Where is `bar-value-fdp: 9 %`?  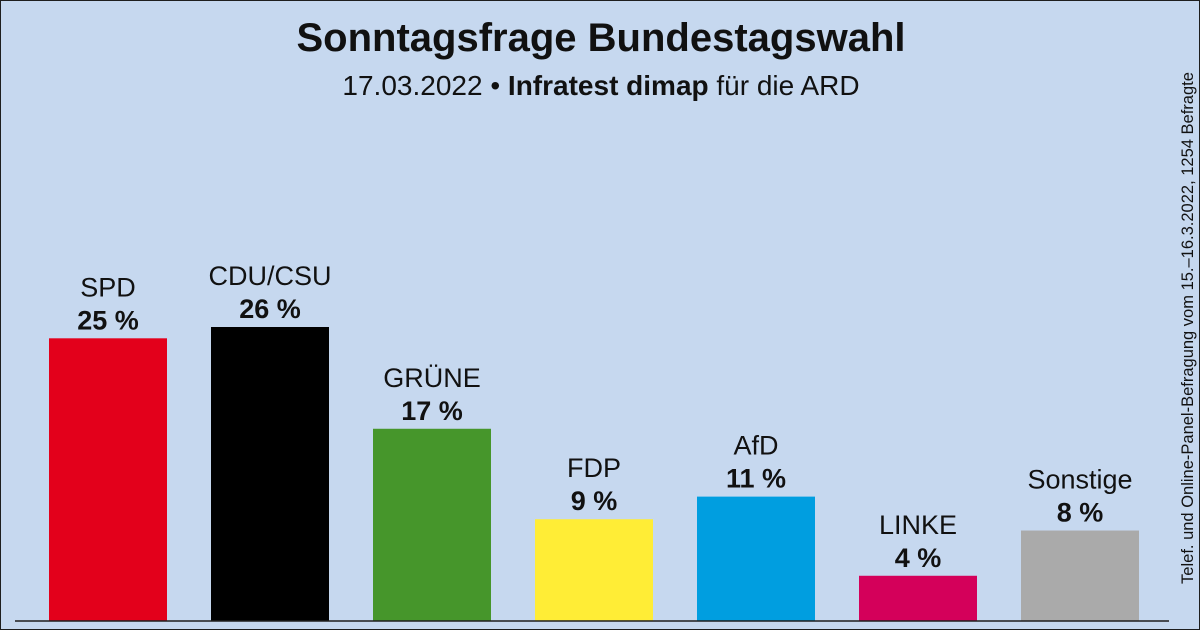 bar-value-fdp: 9 % is located at coordinates (594, 501).